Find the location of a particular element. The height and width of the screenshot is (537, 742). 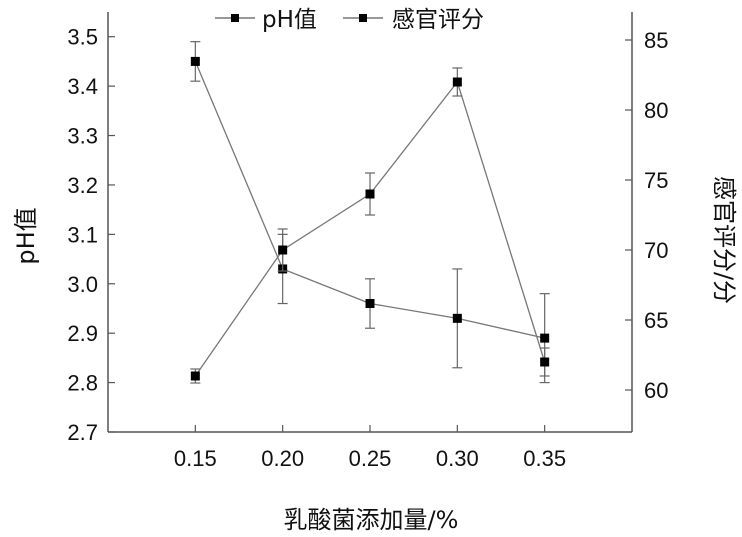

legend-marker-sensory is located at coordinates (363, 18).